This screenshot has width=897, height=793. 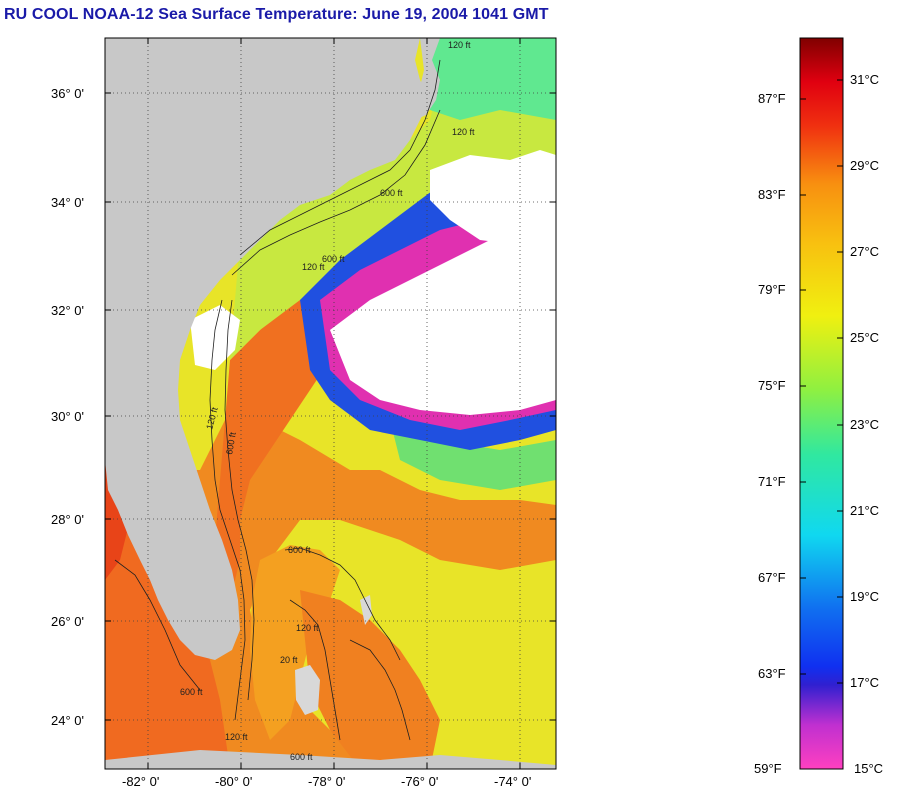 I want to click on lat-tick-label: 36° 0', so click(x=67, y=93).